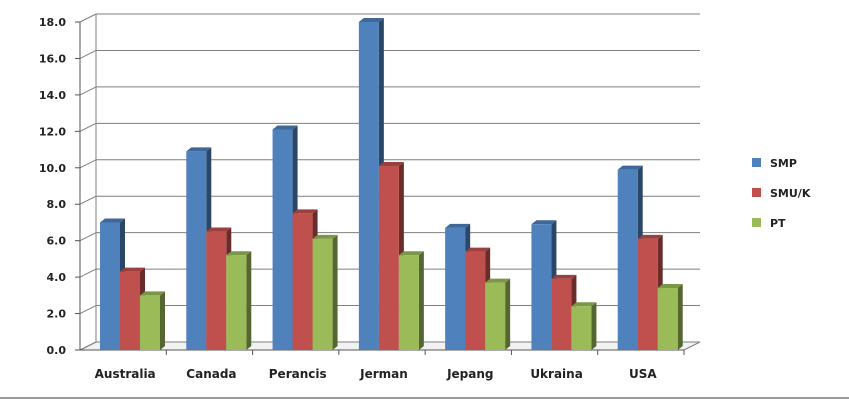 The height and width of the screenshot is (405, 849). I want to click on legend-label: SMP, so click(783, 163).